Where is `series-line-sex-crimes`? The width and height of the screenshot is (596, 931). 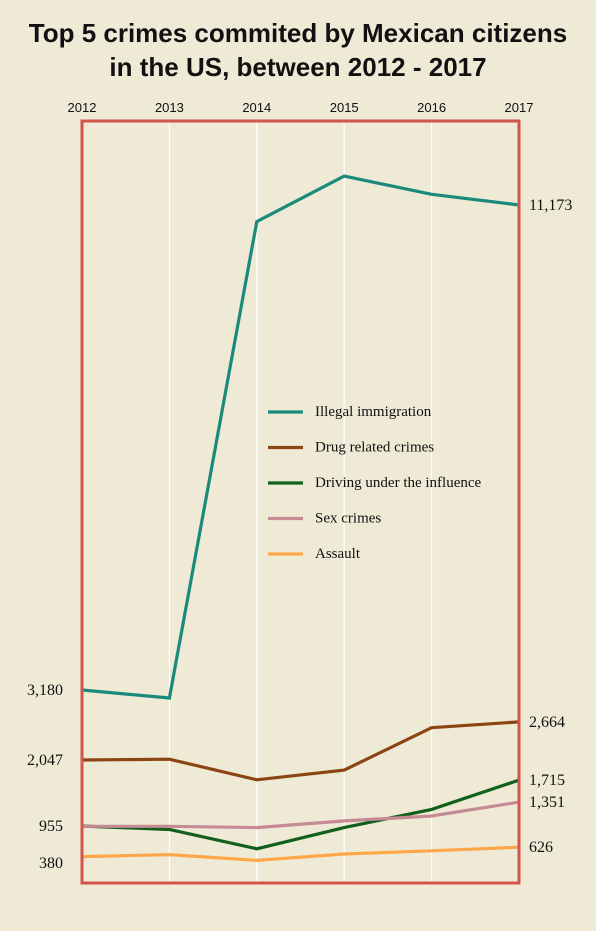
series-line-sex-crimes is located at coordinates (301, 815).